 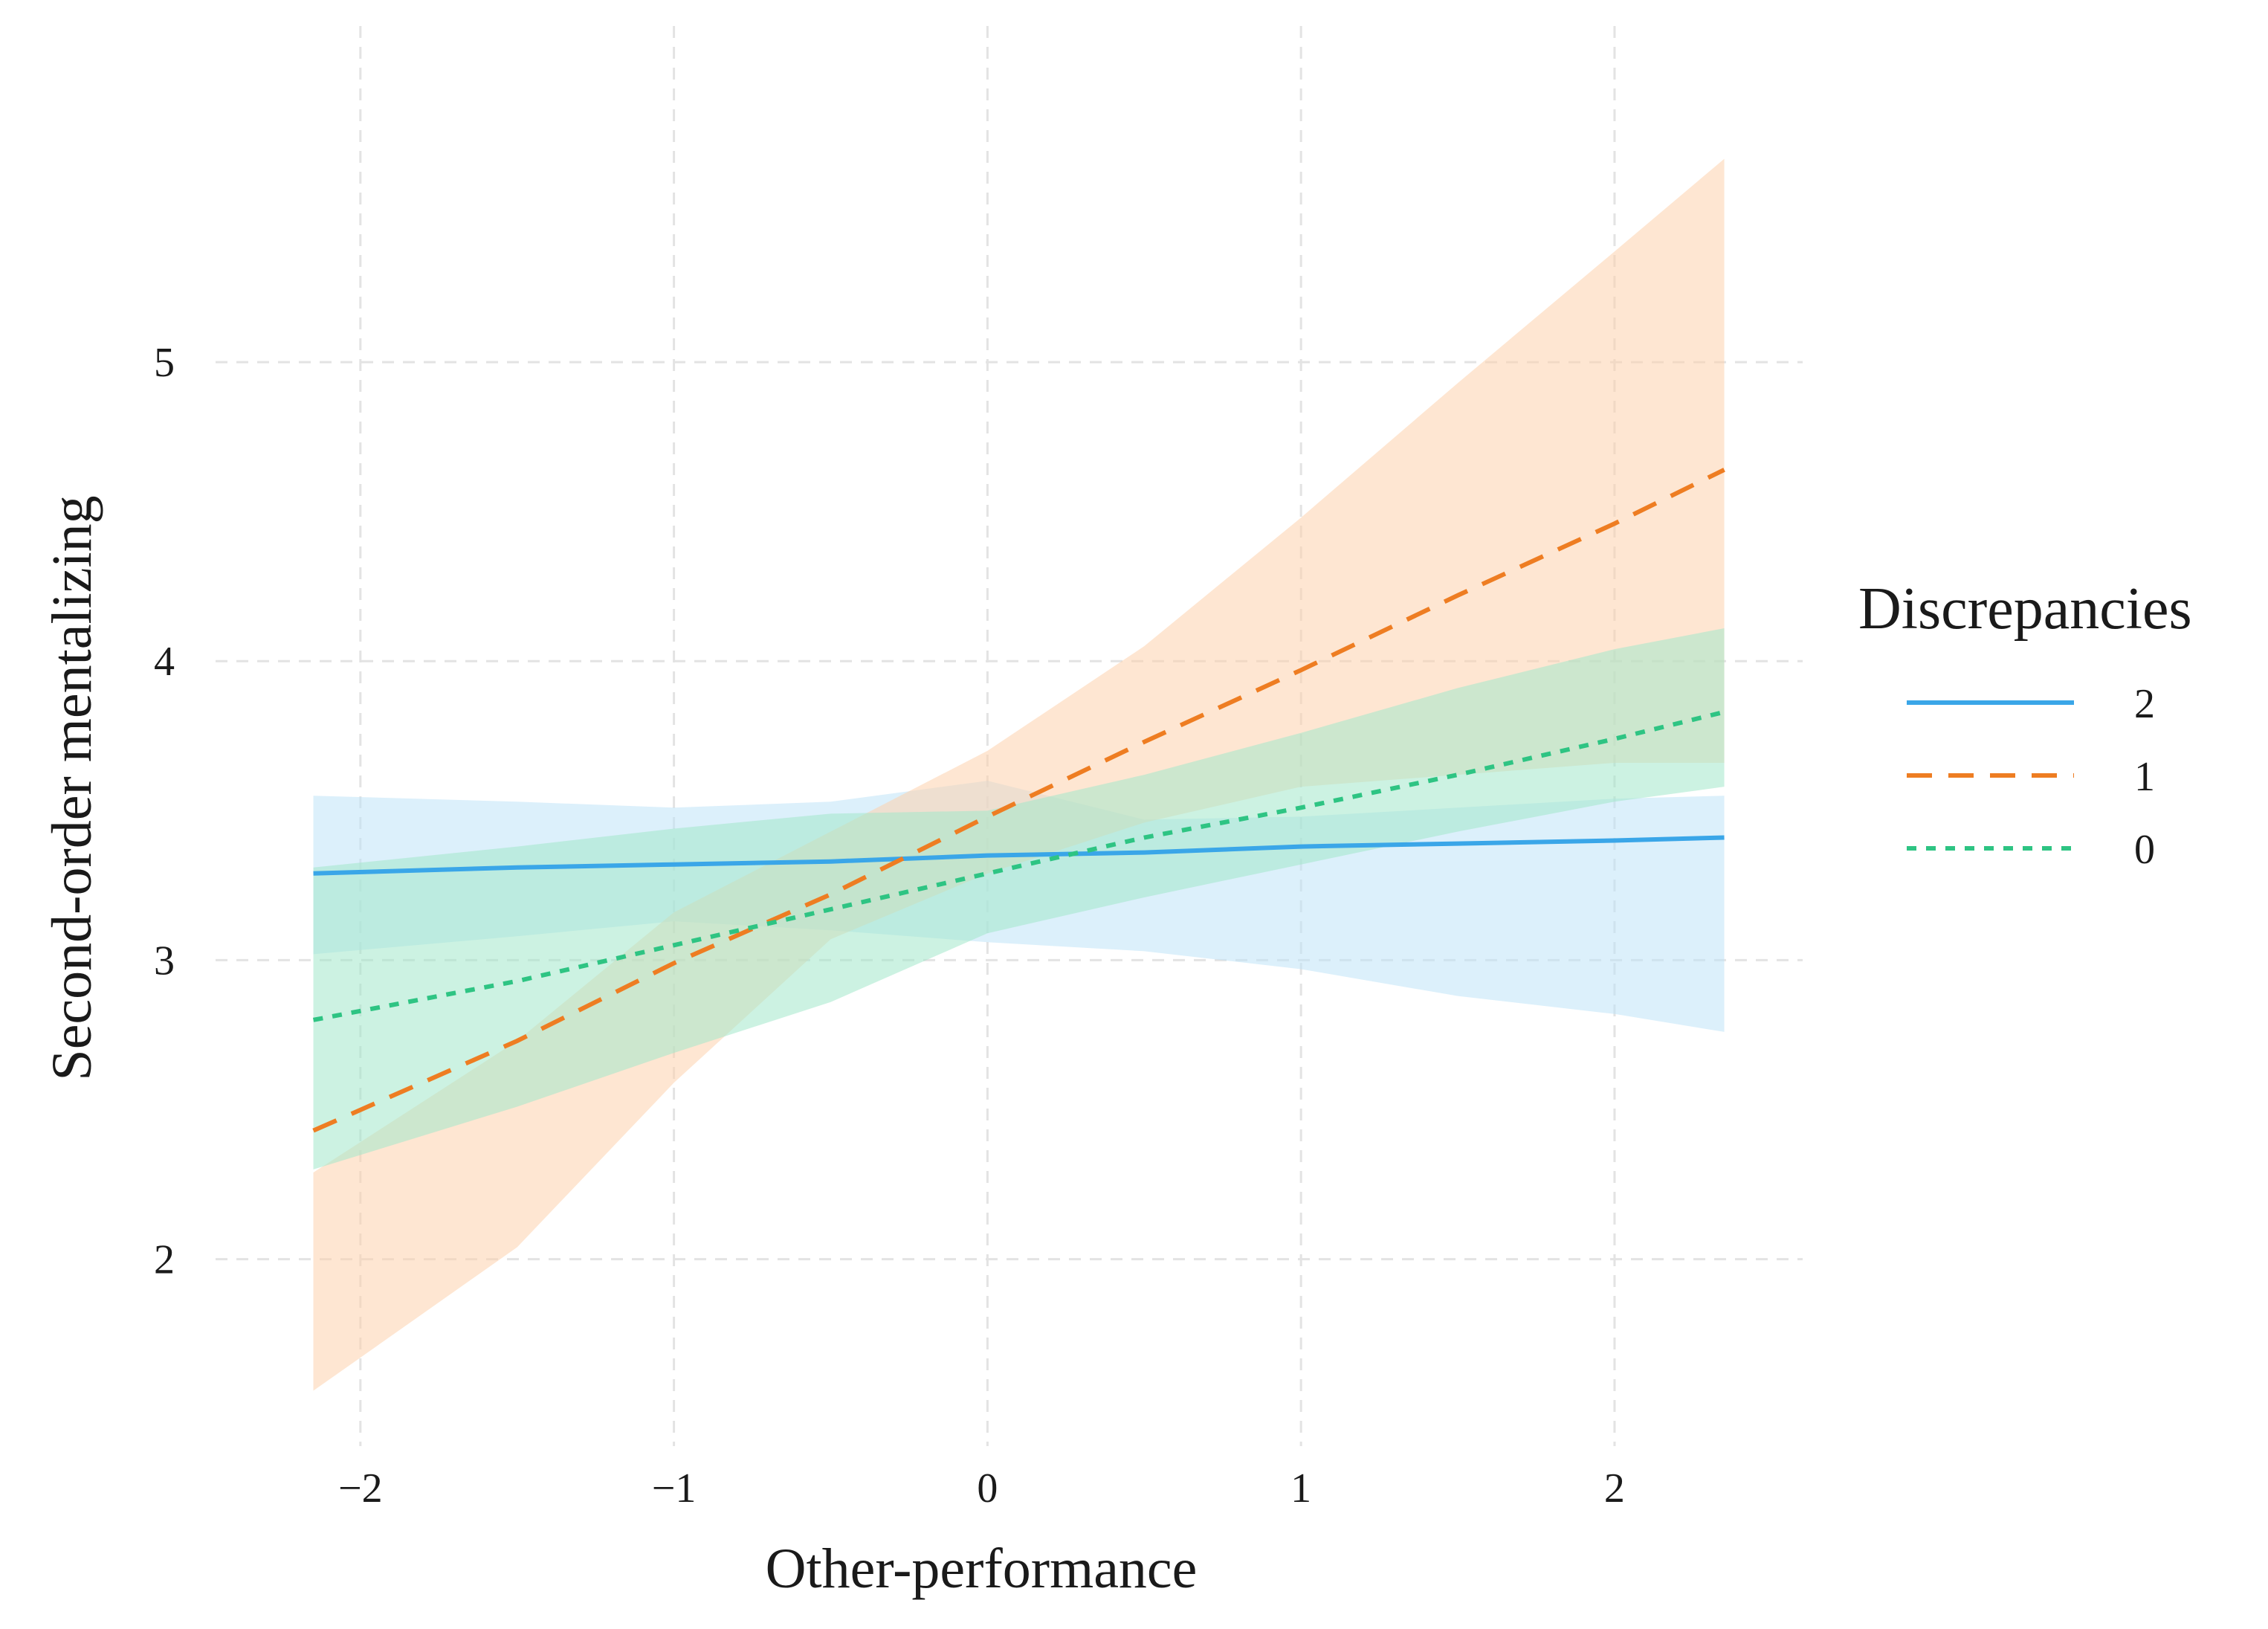 I want to click on y-tick-label: 2, so click(x=165, y=1260).